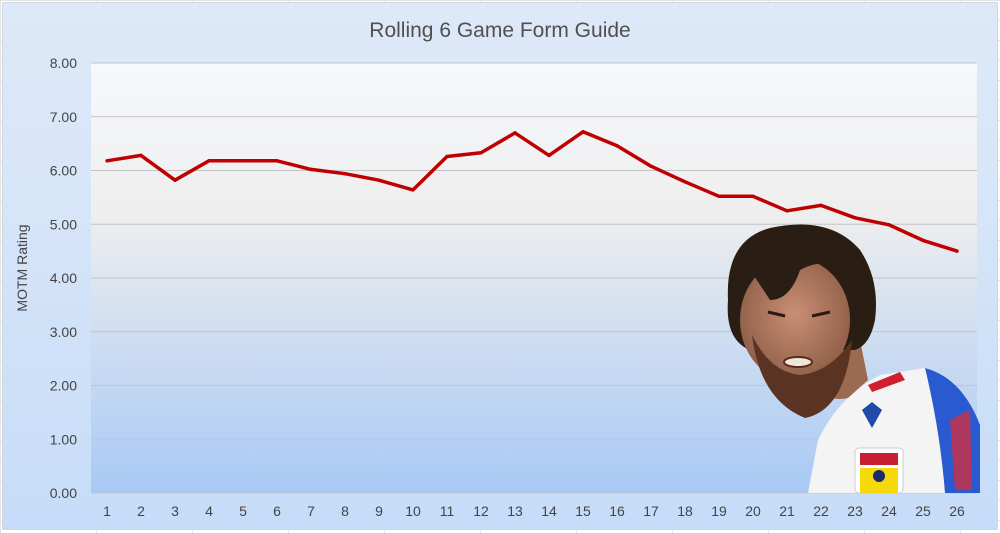 The width and height of the screenshot is (1000, 533). What do you see at coordinates (63, 493) in the screenshot?
I see `y-tick-label: 0.00` at bounding box center [63, 493].